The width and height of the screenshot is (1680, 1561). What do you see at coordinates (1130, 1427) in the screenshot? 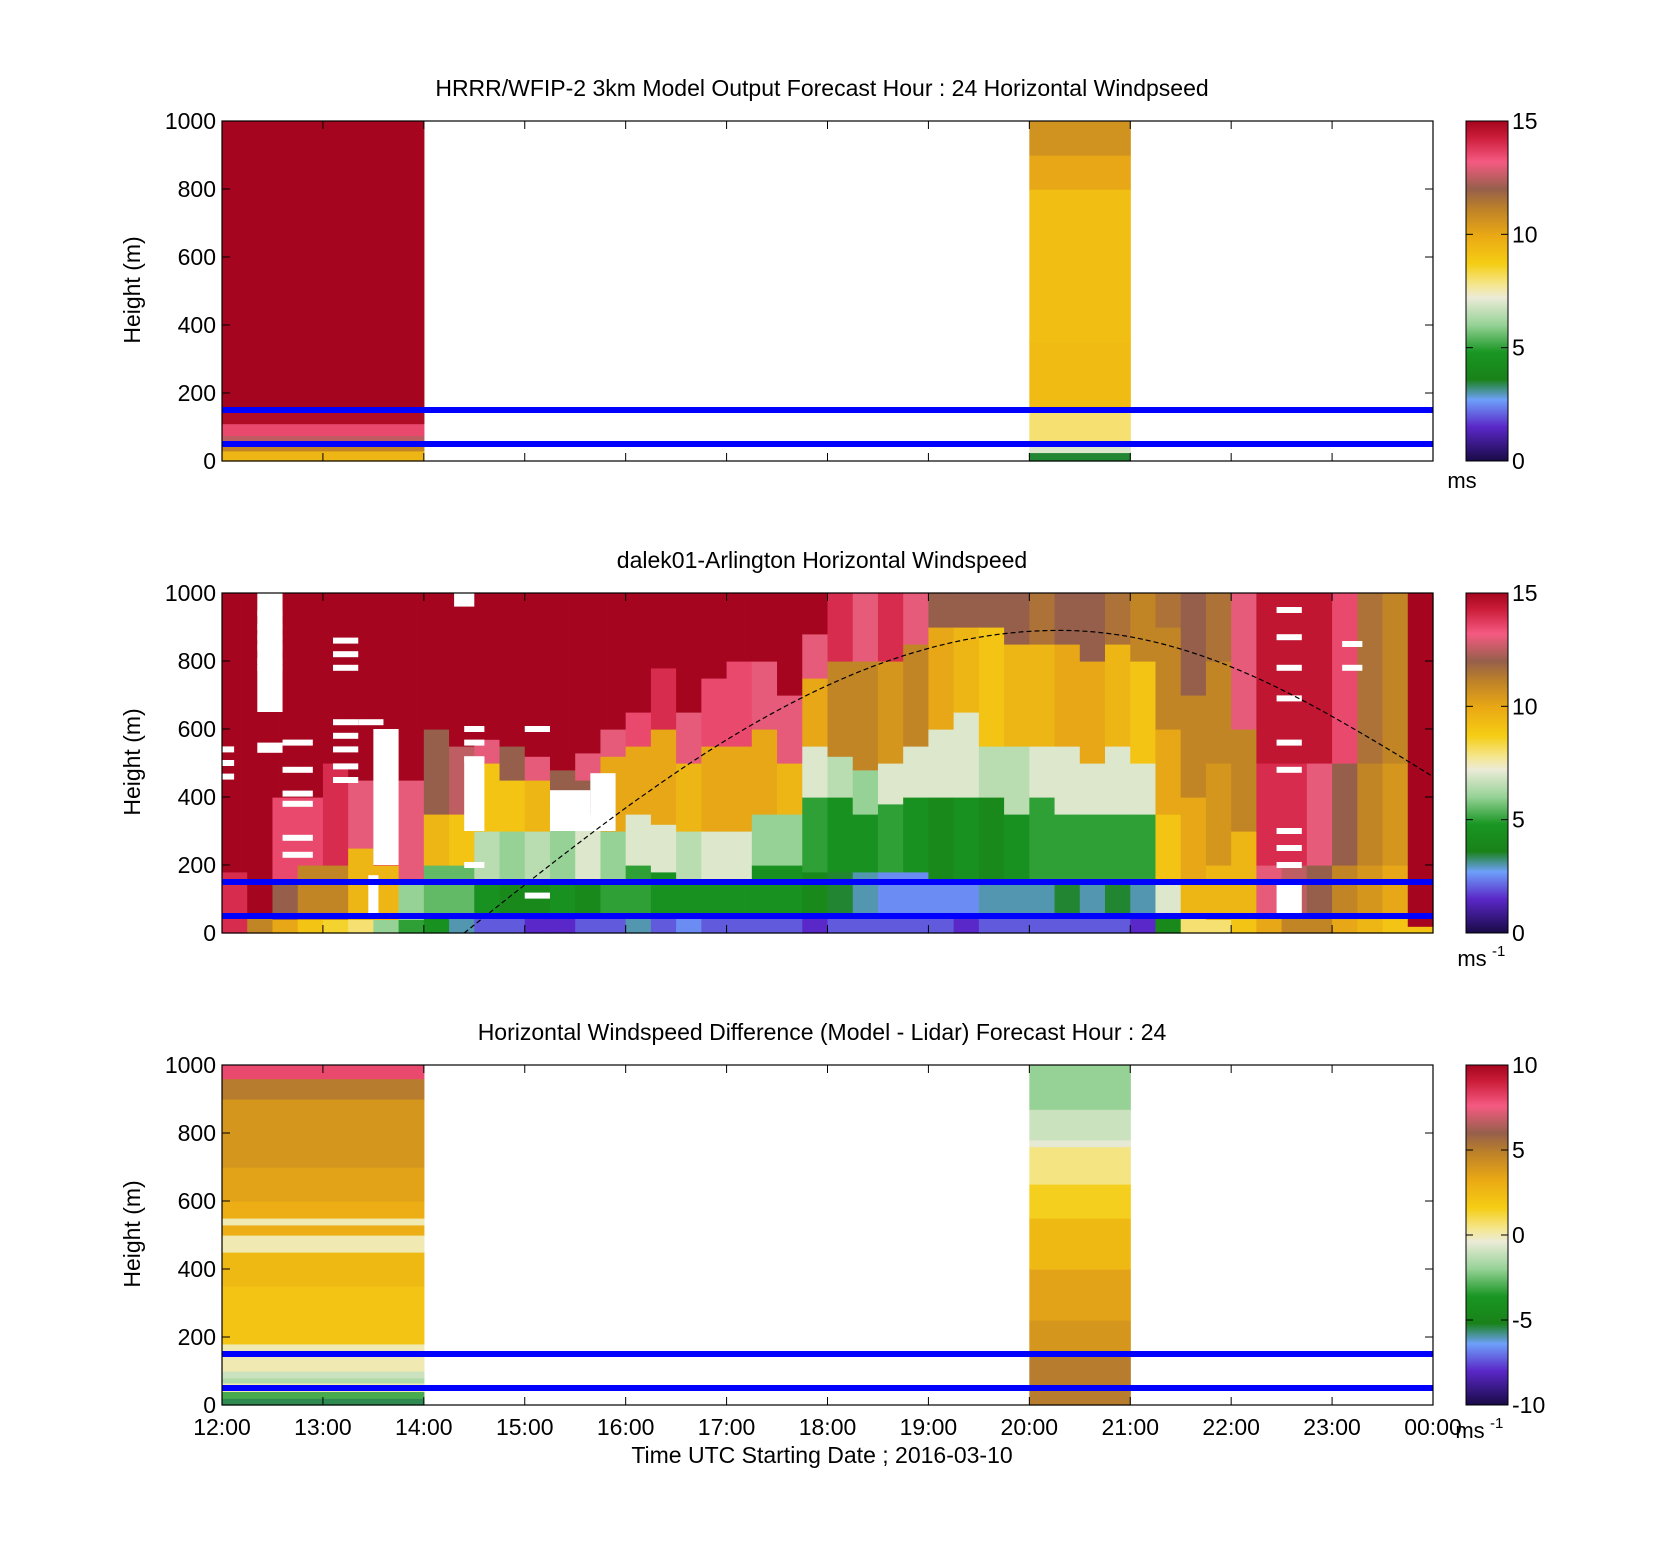
I see `x-tick-label: 21:00` at bounding box center [1130, 1427].